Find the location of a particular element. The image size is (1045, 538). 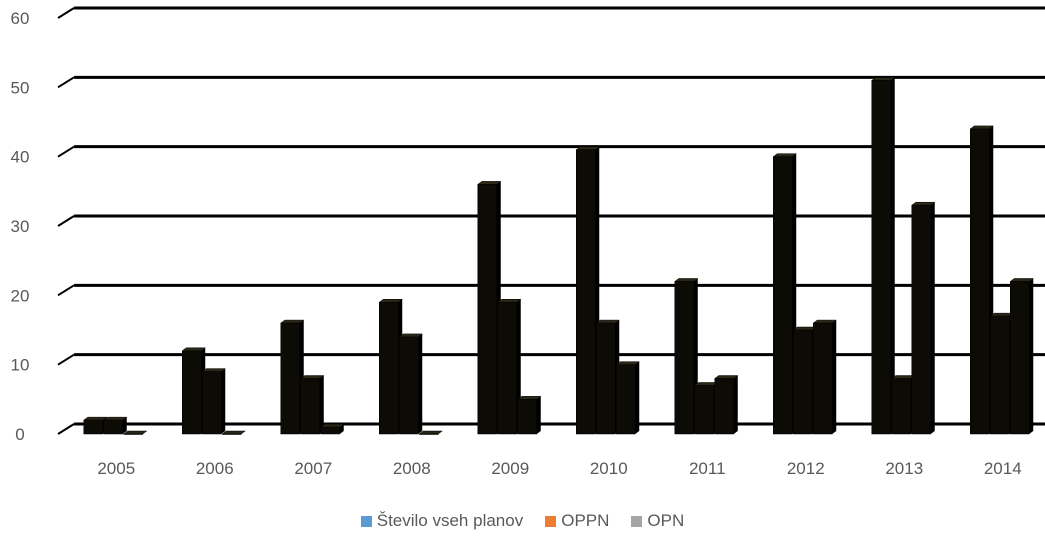

legend-label-series-1: Število vseh planov is located at coordinates (450, 520).